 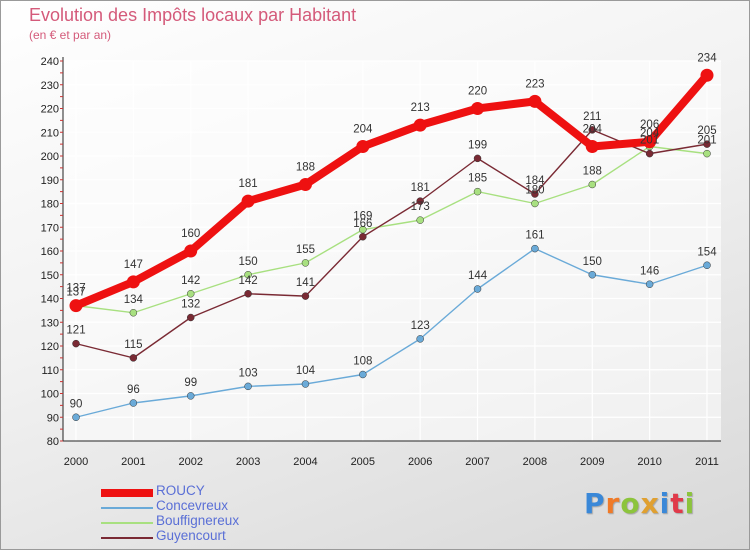 I want to click on x-tick-label: 2009, so click(x=592, y=462).